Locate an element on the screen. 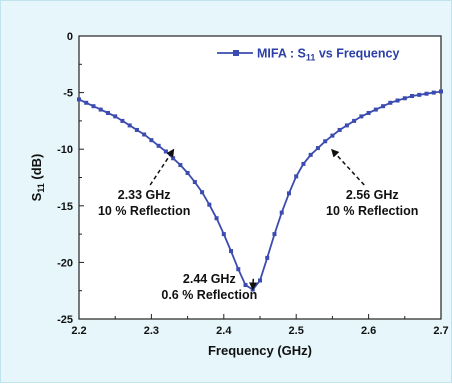  legend-rest: vs Frequency is located at coordinates (357, 54).